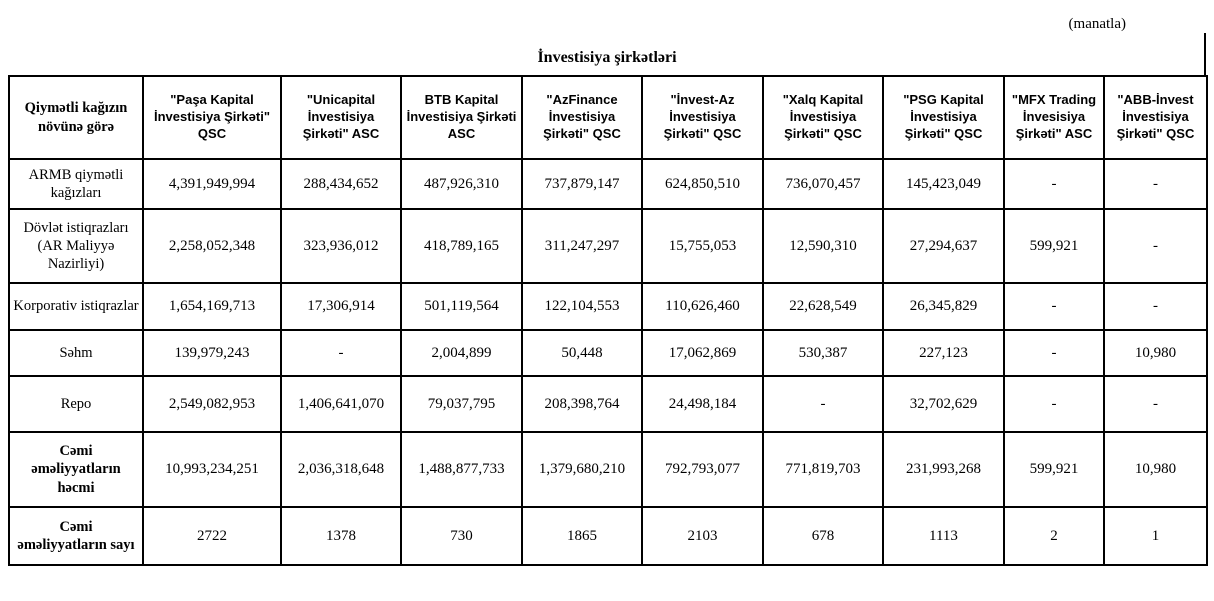  What do you see at coordinates (943, 117) in the screenshot?
I see `column-header-psg-kapital: "PSG Kapital İnvestisiya Şirkəti" QSC` at bounding box center [943, 117].